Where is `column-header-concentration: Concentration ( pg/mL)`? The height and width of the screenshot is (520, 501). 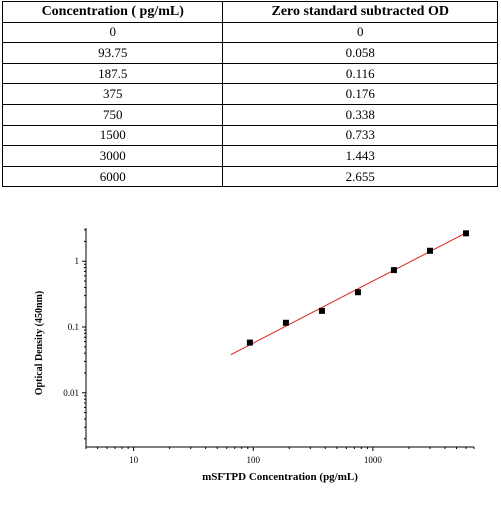 column-header-concentration: Concentration ( pg/mL) is located at coordinates (112, 12).